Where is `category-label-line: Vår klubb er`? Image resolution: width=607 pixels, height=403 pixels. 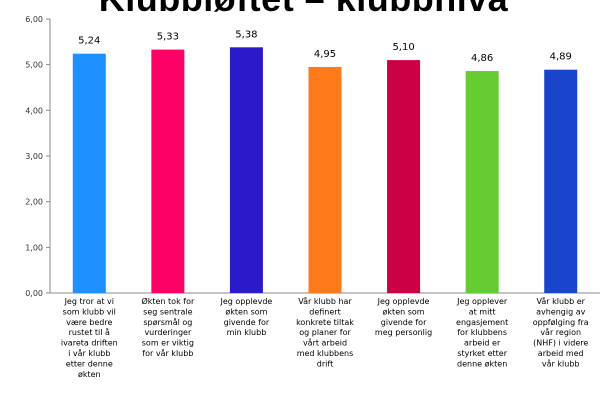 category-label-line: Vår klubb er is located at coordinates (561, 301).